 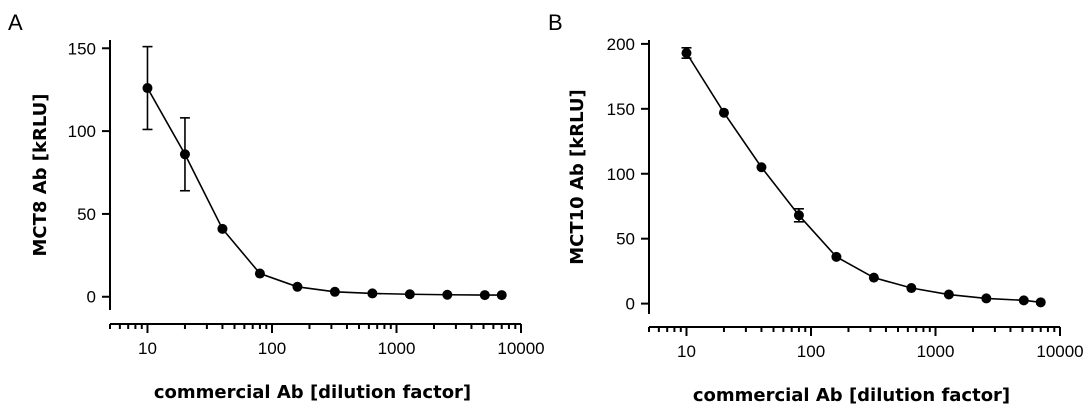 I want to click on panel-letter-b: B, so click(x=555, y=22).